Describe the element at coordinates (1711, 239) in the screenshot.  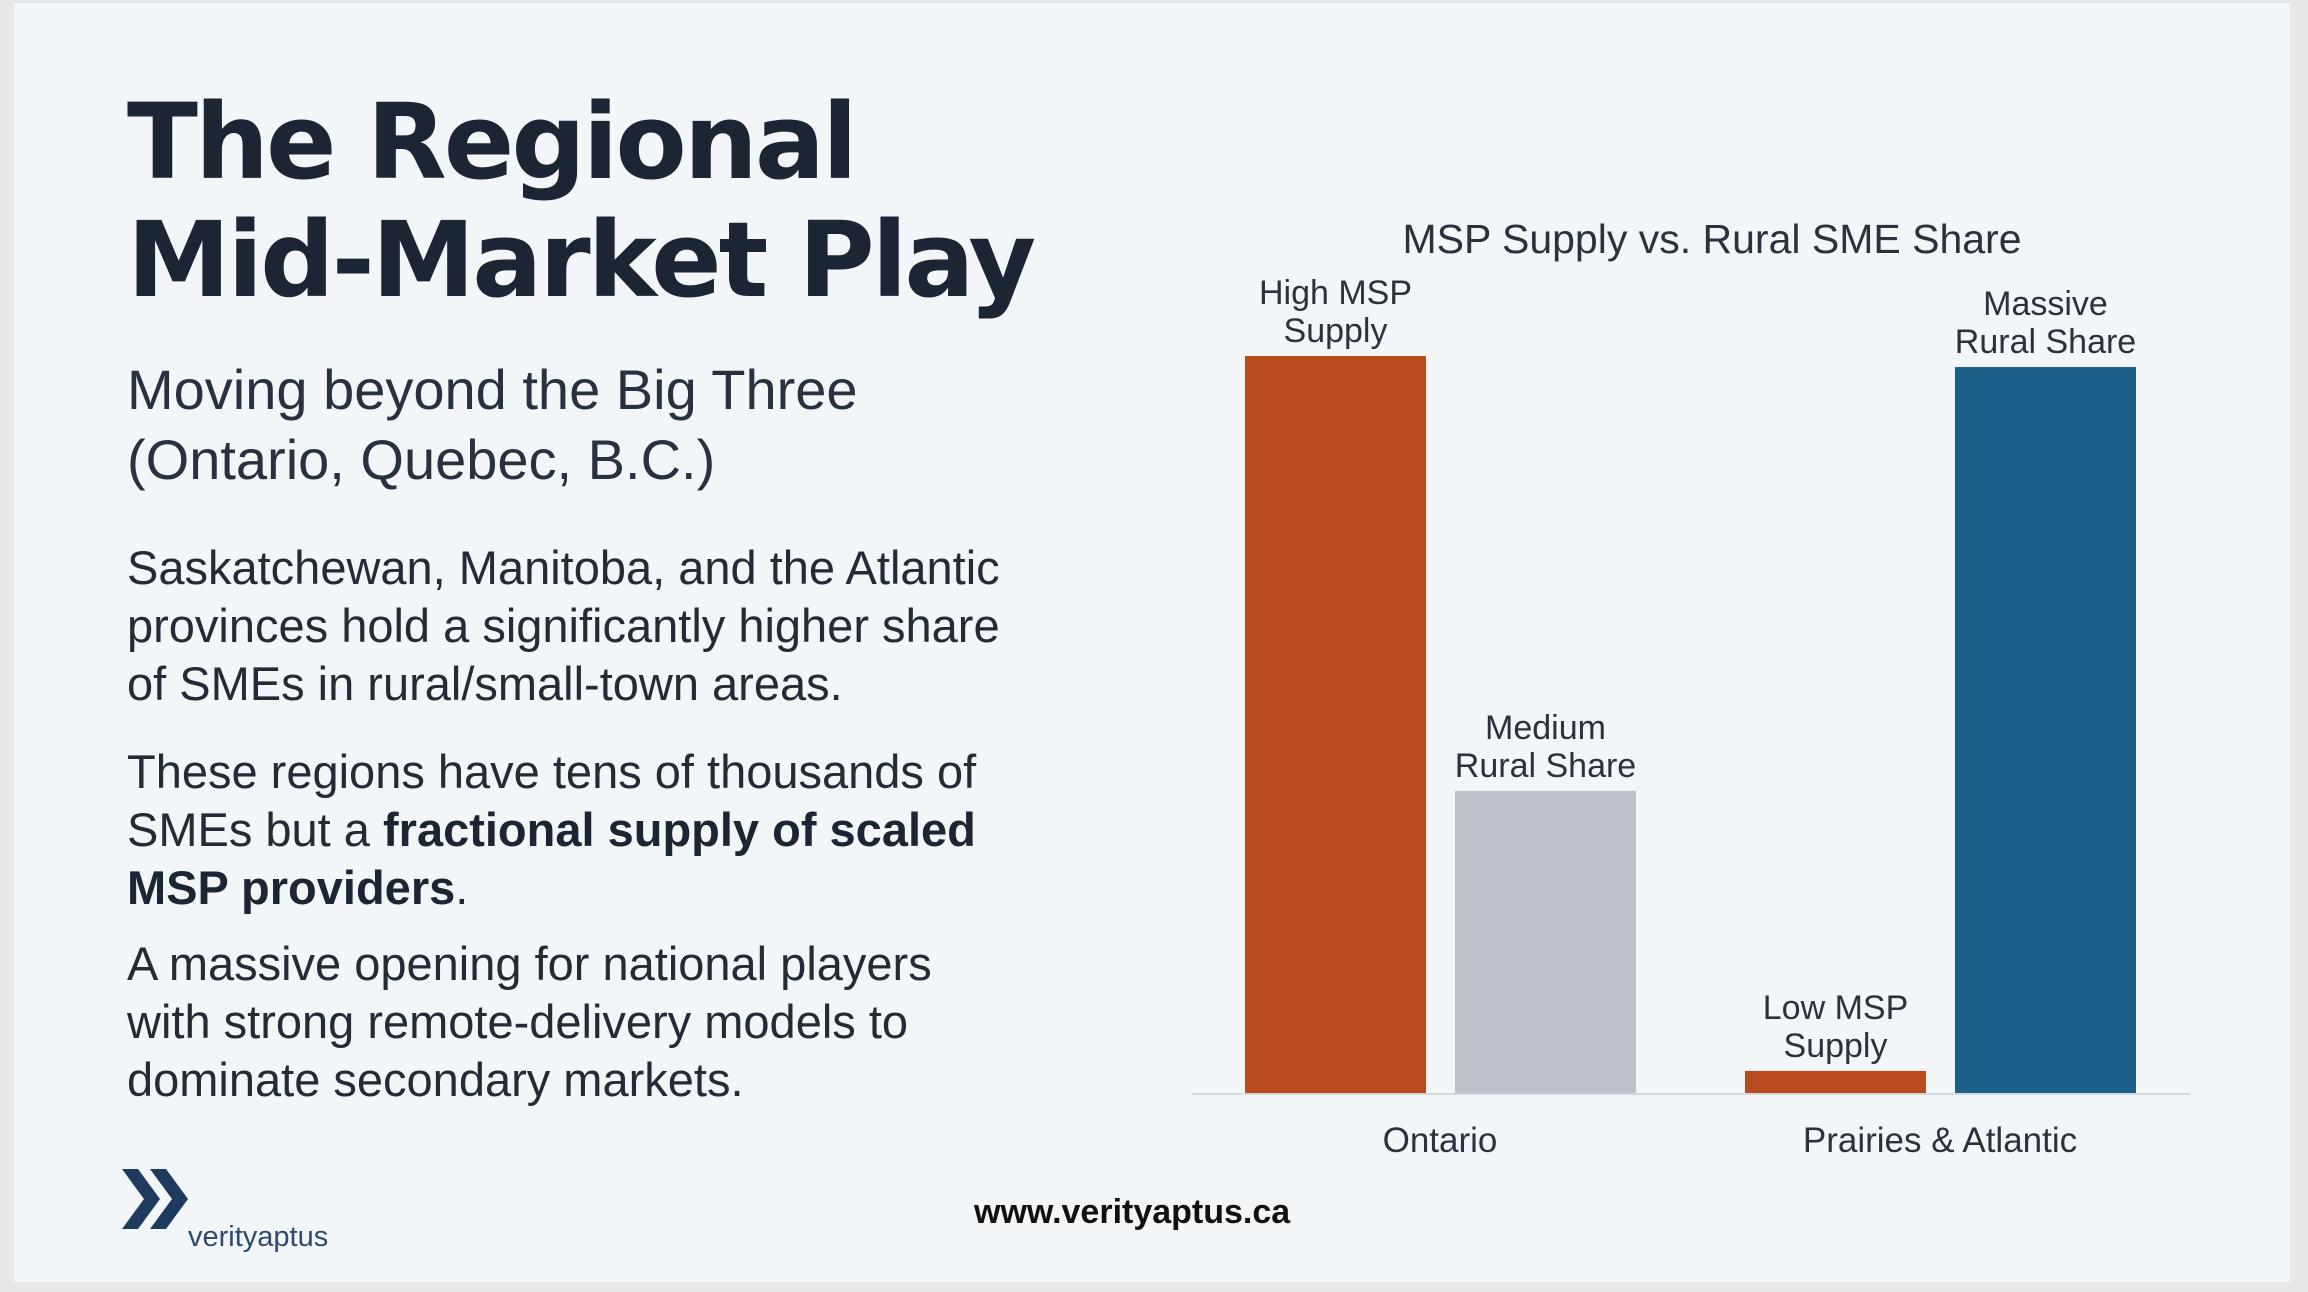
I see `chart-title: MSP Supply vs. Rural SME Share` at that location.